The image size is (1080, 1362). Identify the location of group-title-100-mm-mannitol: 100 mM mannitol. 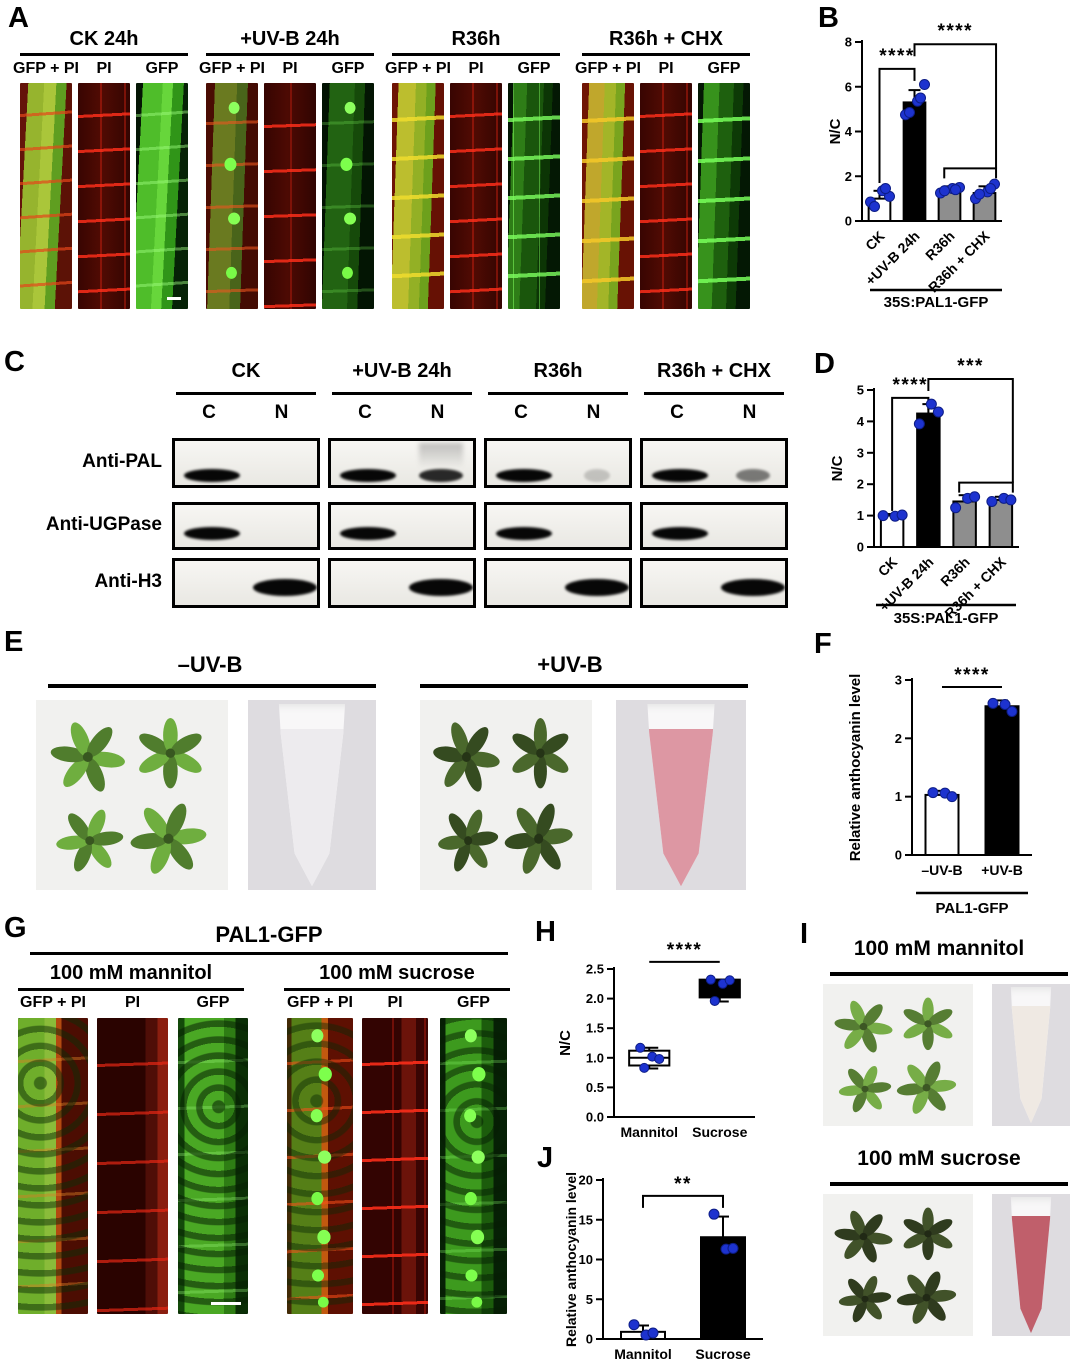
(131, 973).